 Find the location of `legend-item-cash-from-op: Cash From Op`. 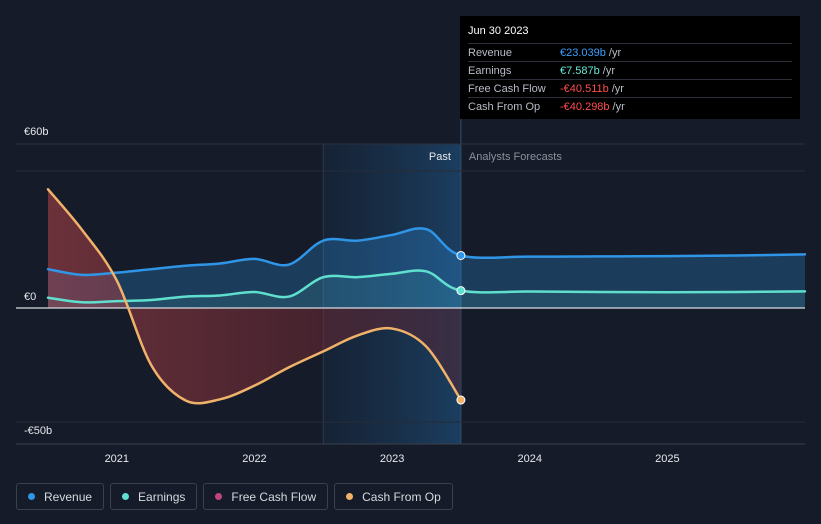

legend-item-cash-from-op: Cash From Op is located at coordinates (393, 496).